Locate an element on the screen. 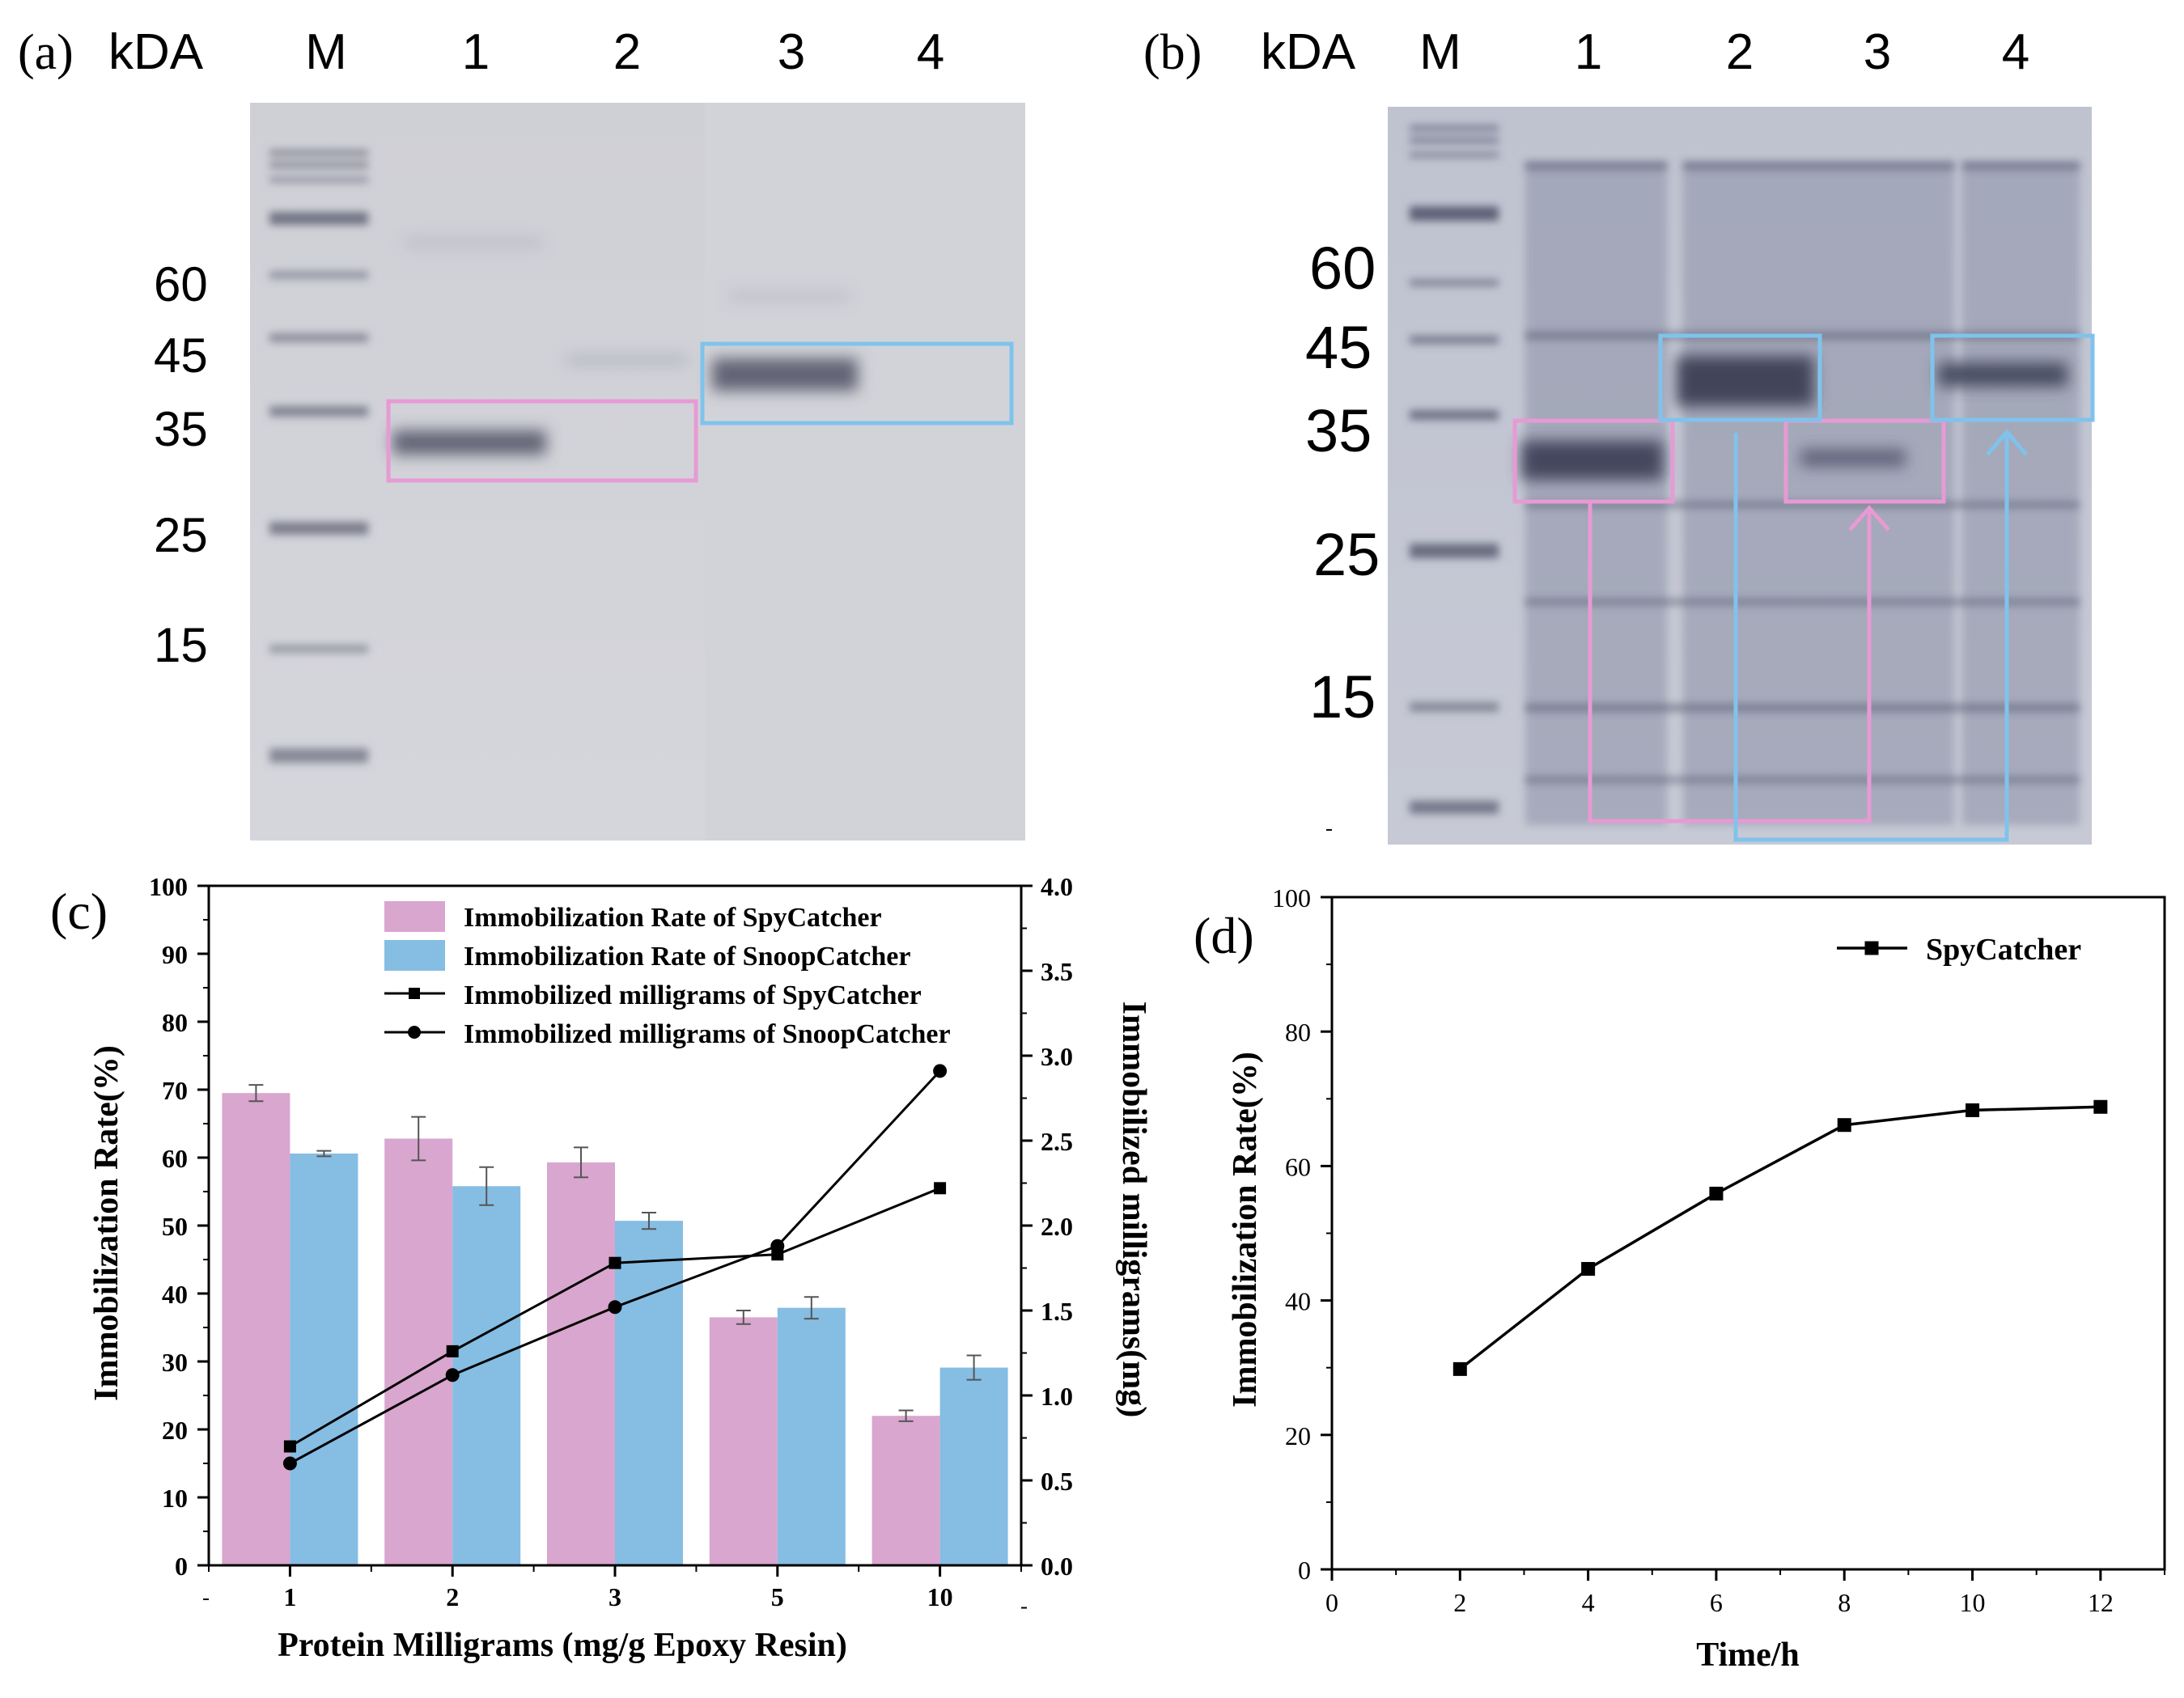 This screenshot has height=1698, width=2184. y-tick-label: 10 is located at coordinates (175, 1498).